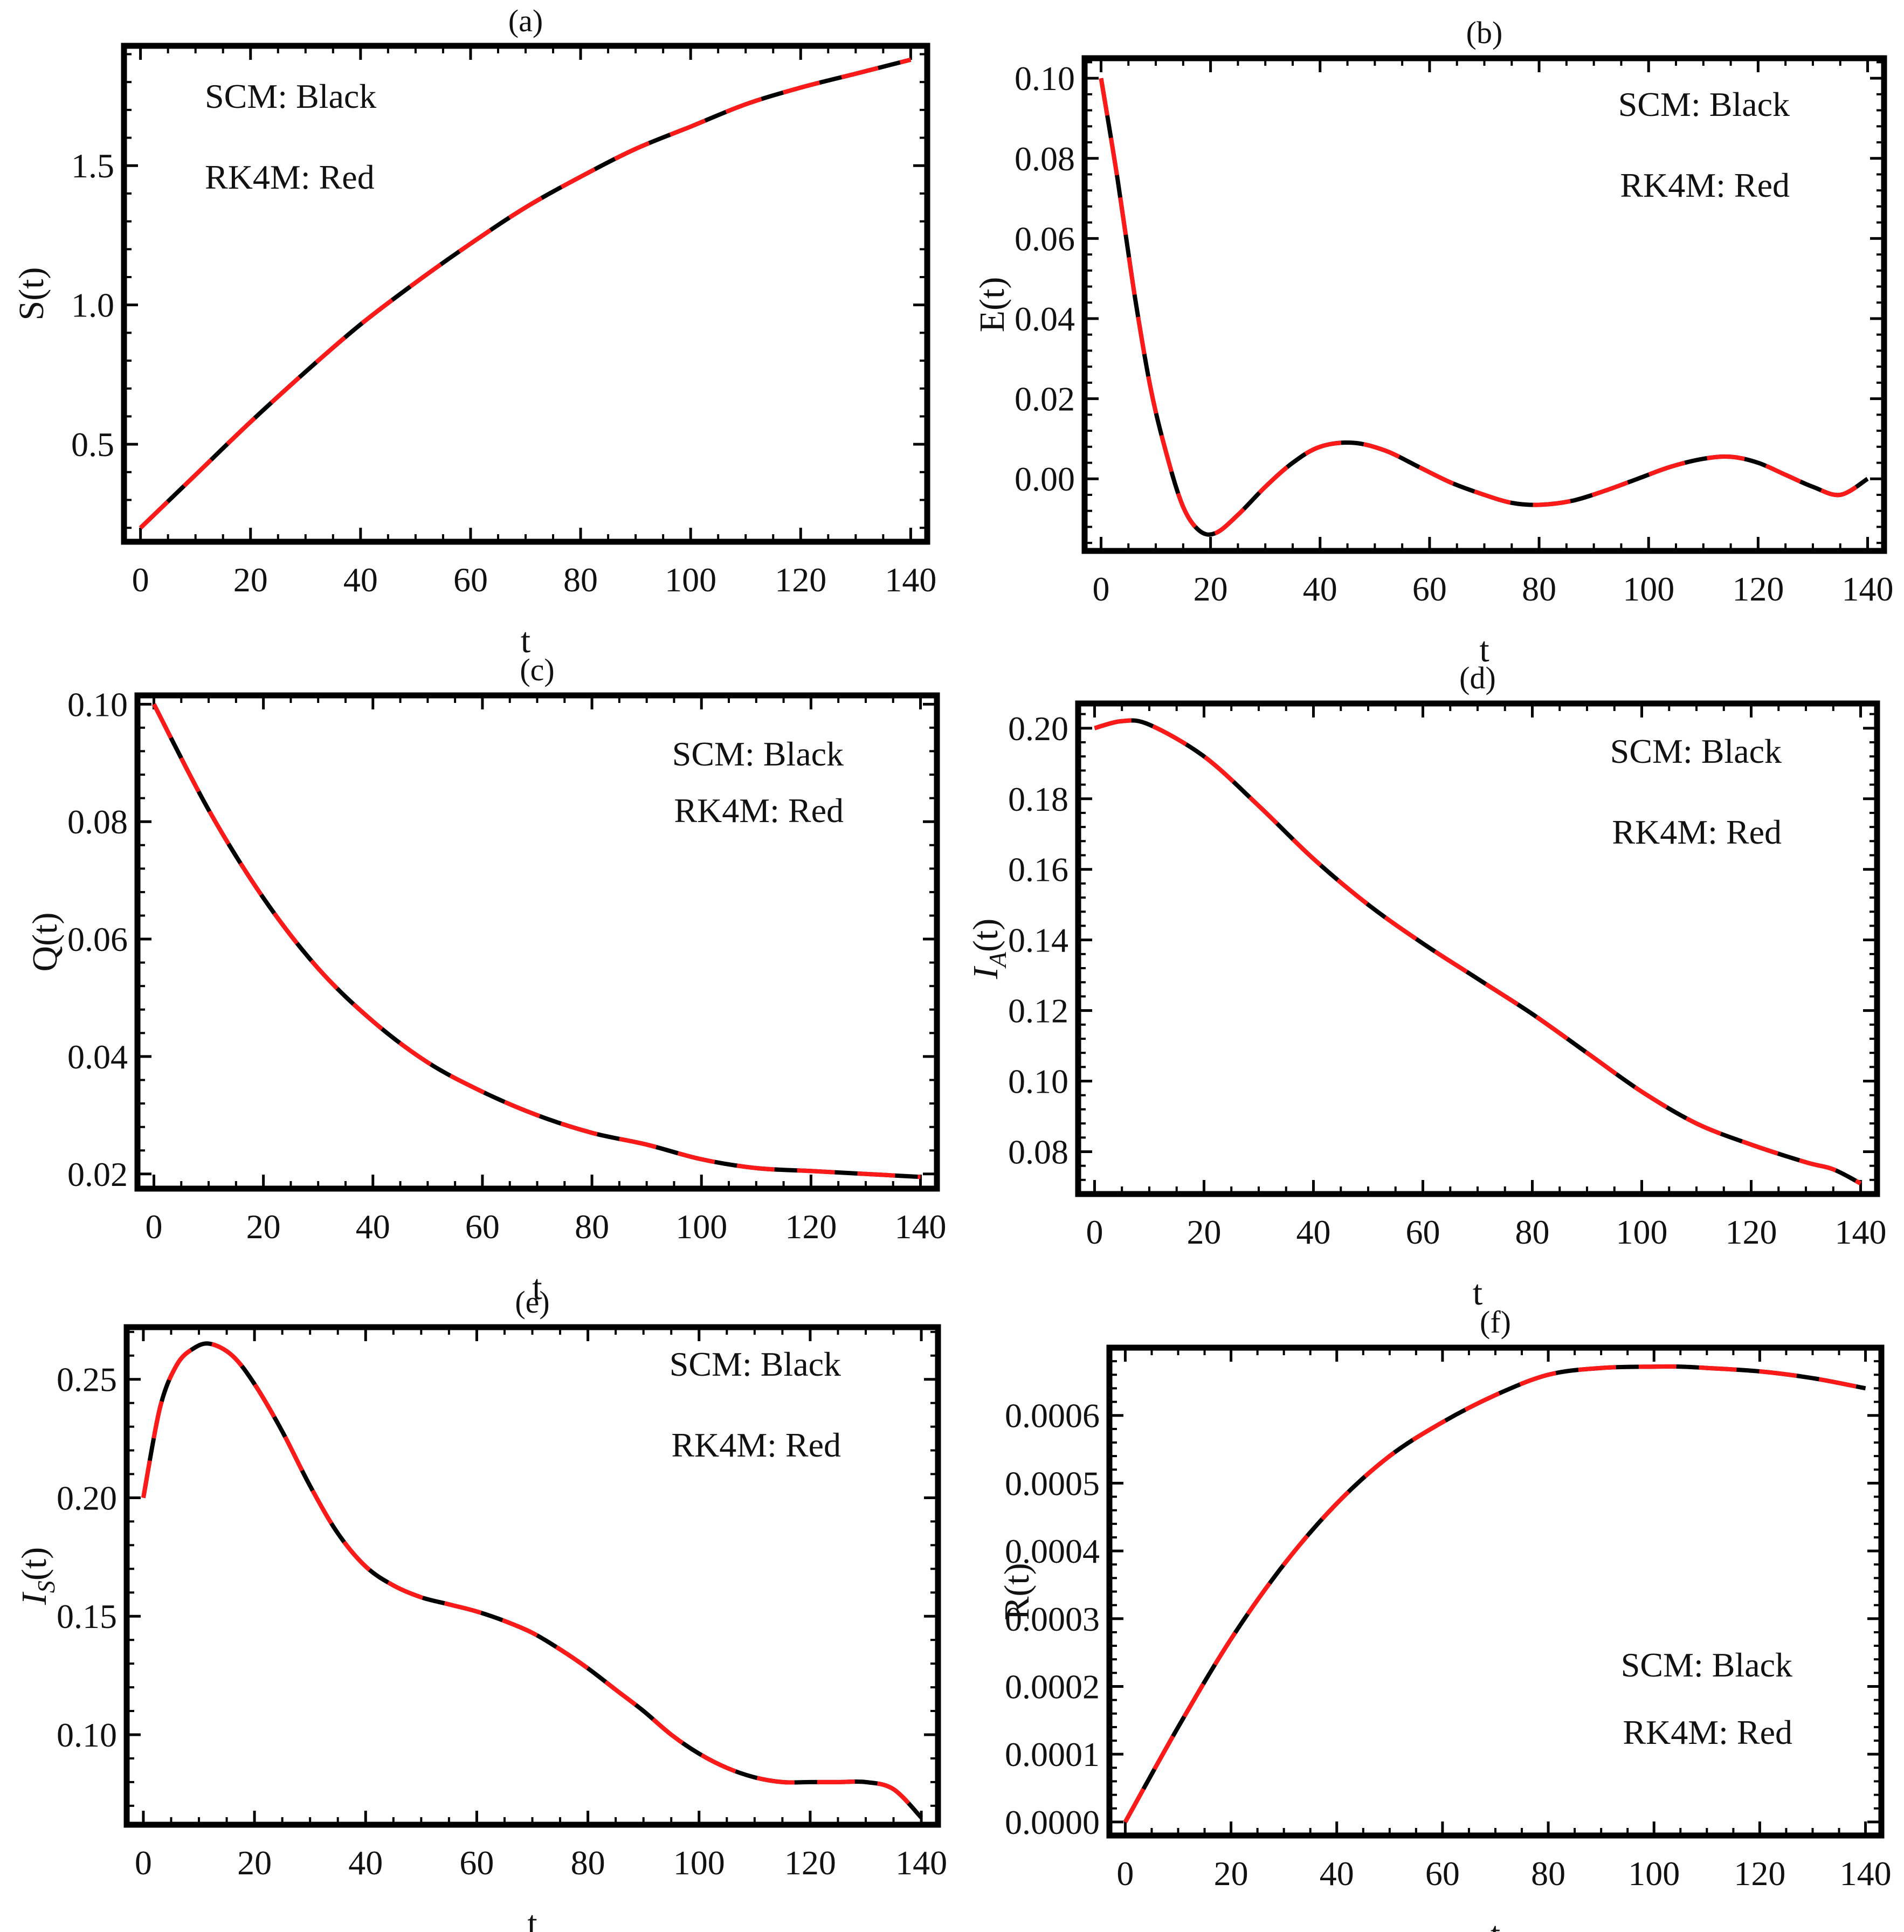  Describe the element at coordinates (34, 1598) in the screenshot. I see `y-axis-label-main: I` at that location.